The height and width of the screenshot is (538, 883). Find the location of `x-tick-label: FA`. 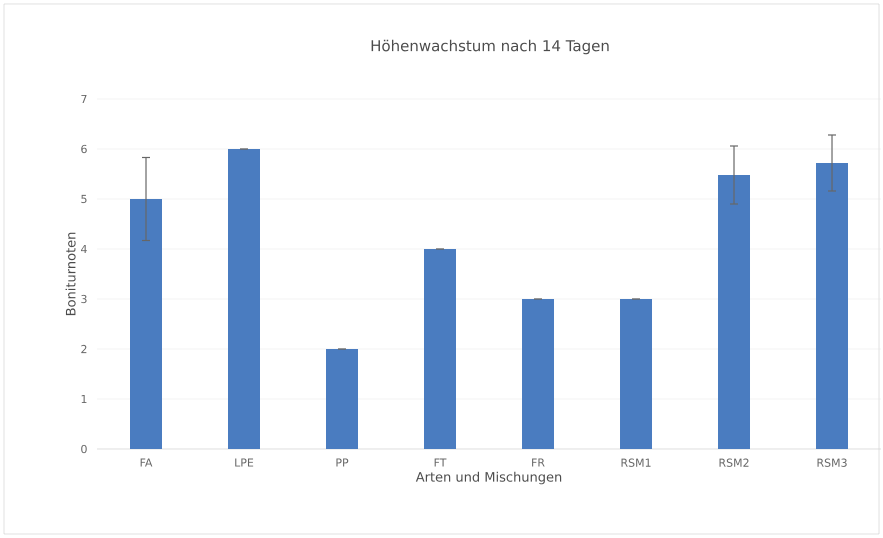

x-tick-label: FA is located at coordinates (146, 462).